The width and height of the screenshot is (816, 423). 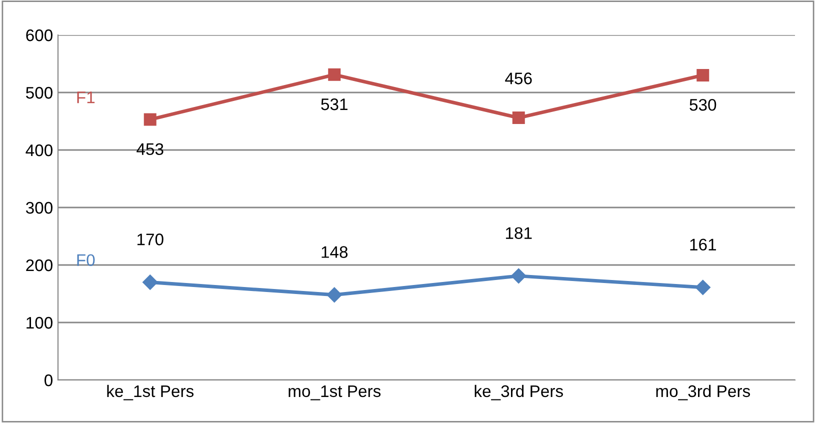 What do you see at coordinates (150, 240) in the screenshot?
I see `data-label: 170` at bounding box center [150, 240].